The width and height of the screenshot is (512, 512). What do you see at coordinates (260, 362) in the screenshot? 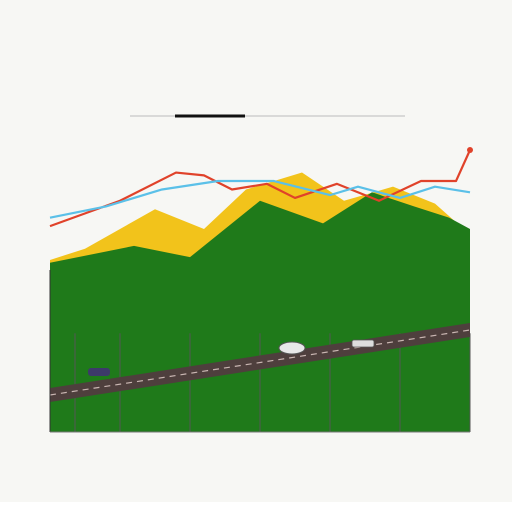
I see `road-lane-marking` at bounding box center [260, 362].